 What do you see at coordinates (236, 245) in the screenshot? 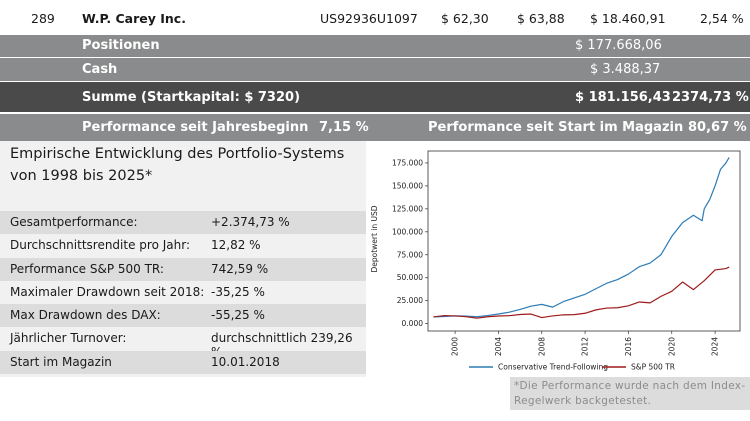
I see `metric-value: 12,82 %` at bounding box center [236, 245].